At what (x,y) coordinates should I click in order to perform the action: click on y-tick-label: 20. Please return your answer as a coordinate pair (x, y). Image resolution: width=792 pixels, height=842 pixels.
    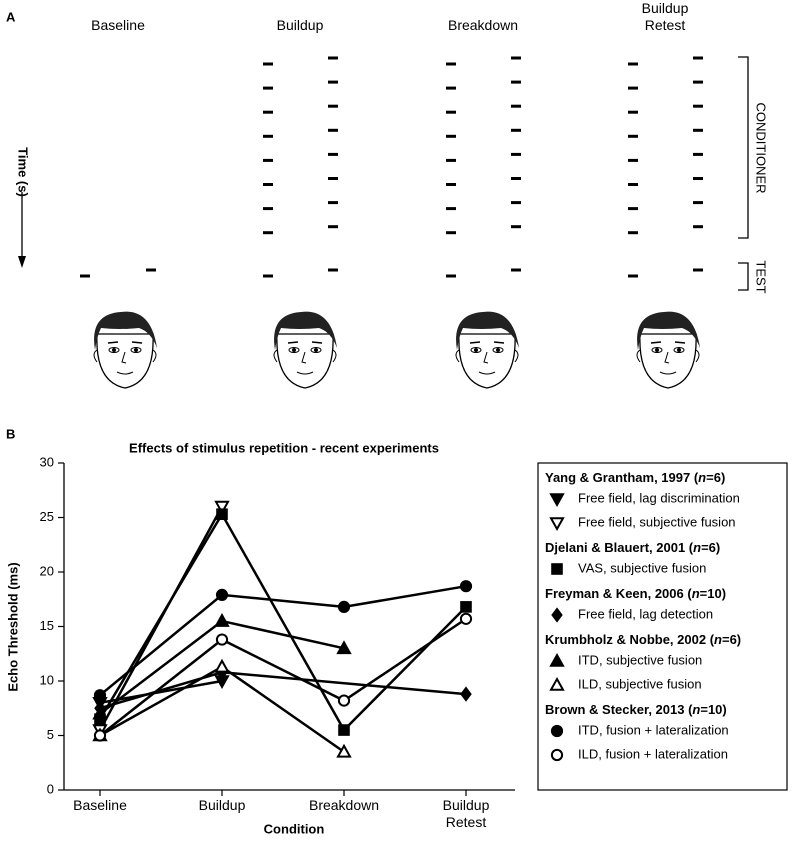
    Looking at the image, I should click on (47, 570).